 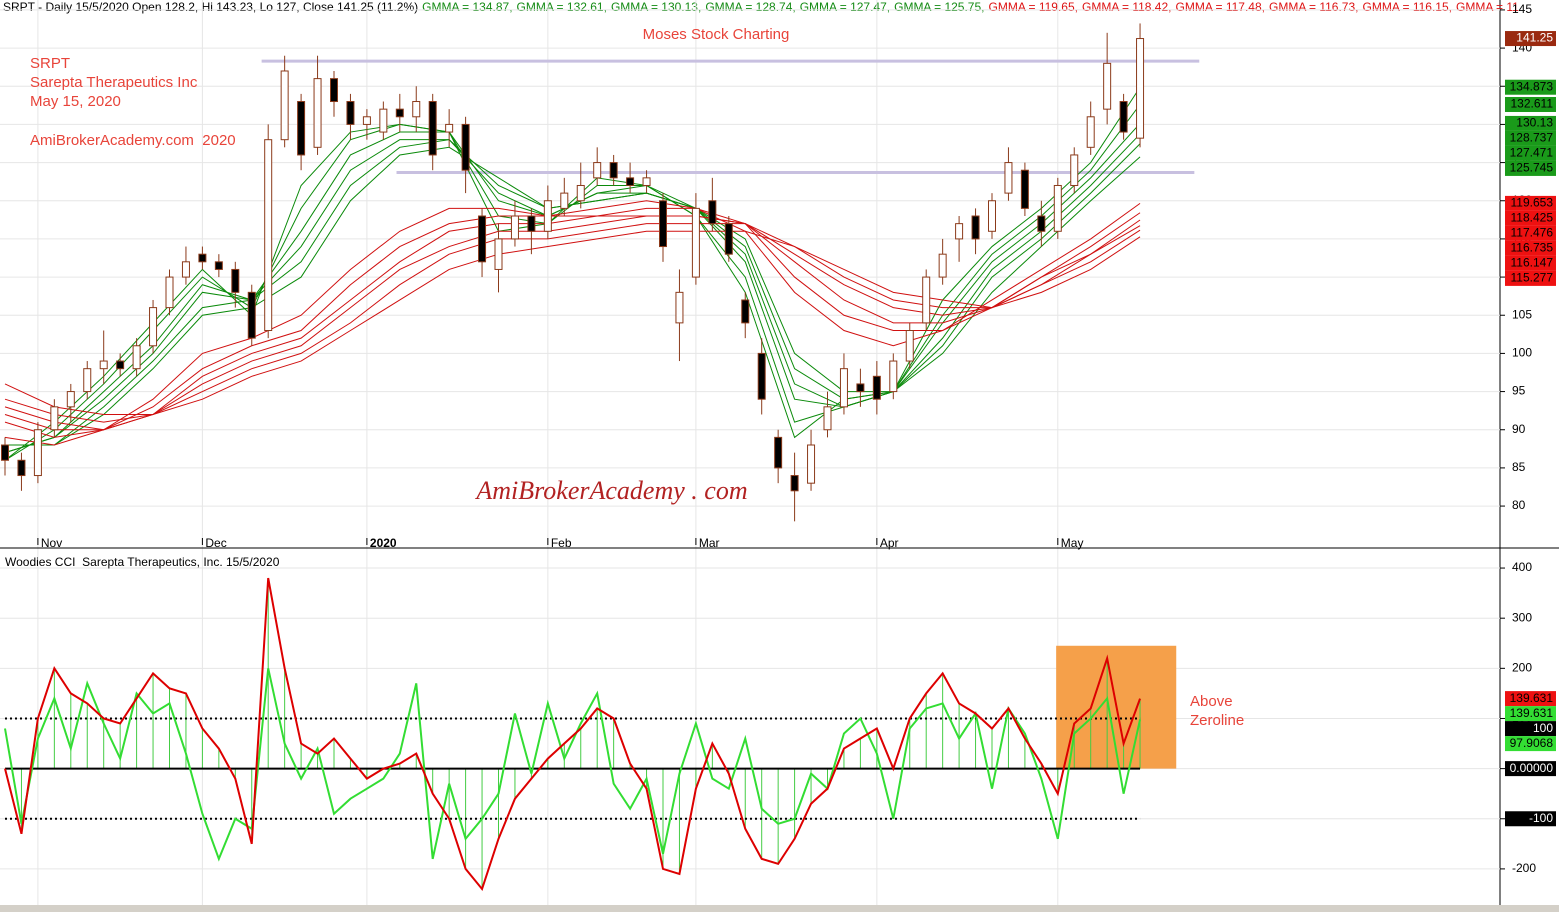 I want to click on y-tick-label: 100, so click(x=1522, y=353).